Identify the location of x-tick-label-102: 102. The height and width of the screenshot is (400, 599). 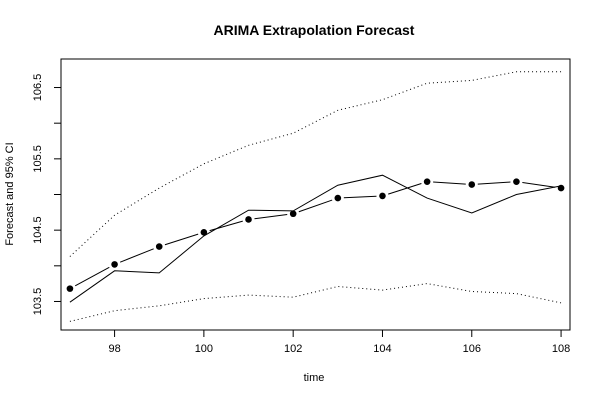
(293, 349).